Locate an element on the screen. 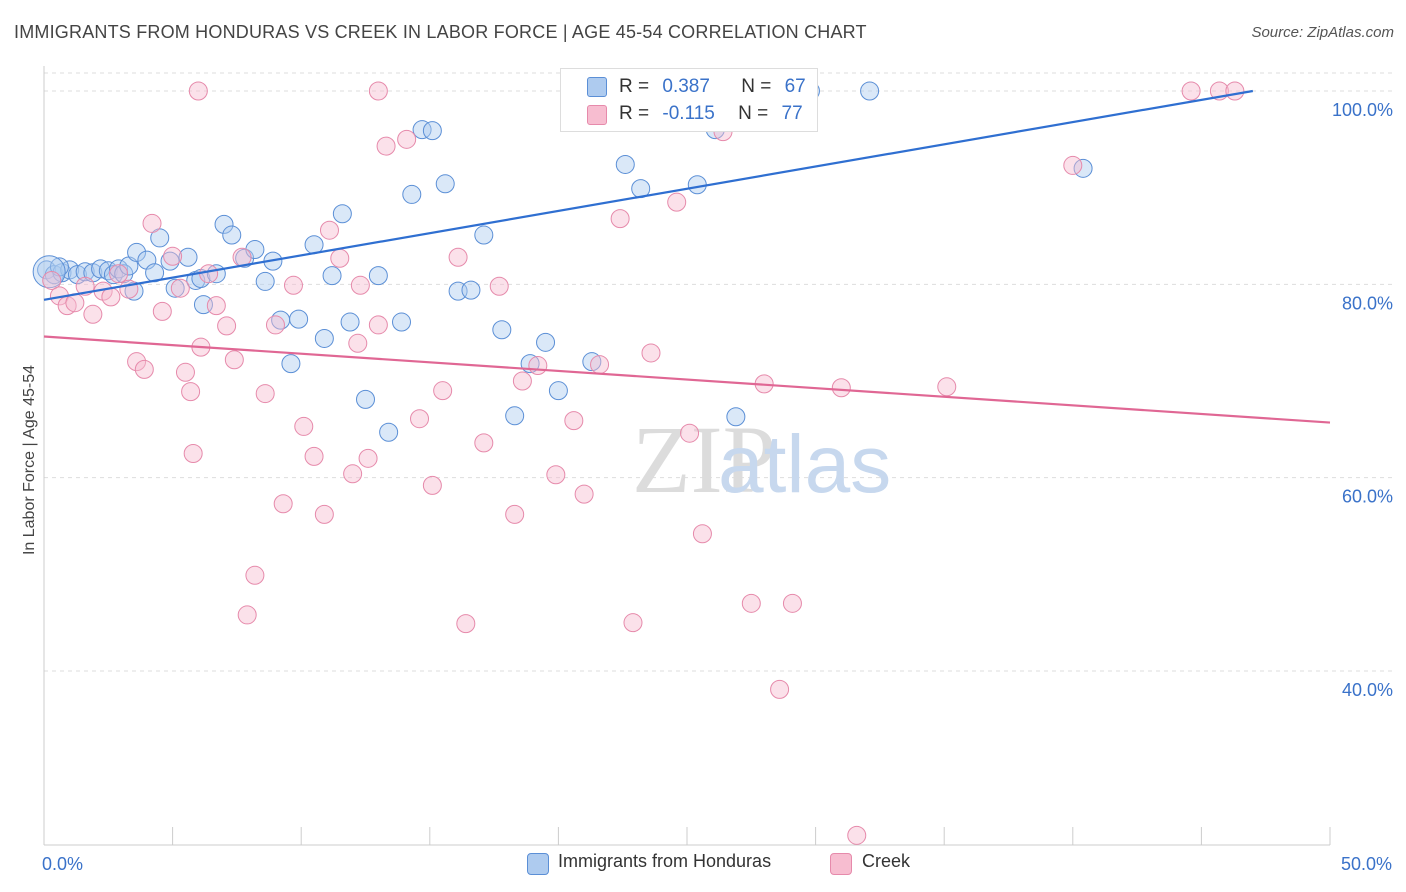 The image size is (1406, 892). series-legend: Immigrants from Honduras Creek is located at coordinates (703, 864).